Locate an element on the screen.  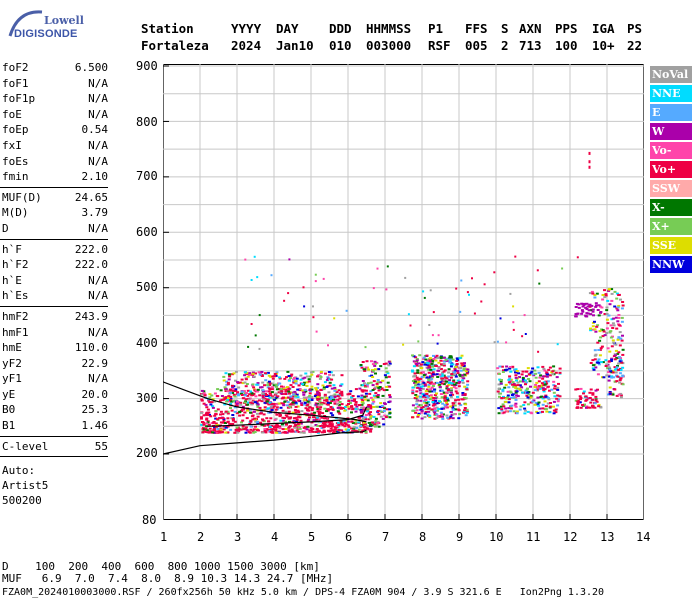
x-tick-label: 5 is located at coordinates (312, 537).